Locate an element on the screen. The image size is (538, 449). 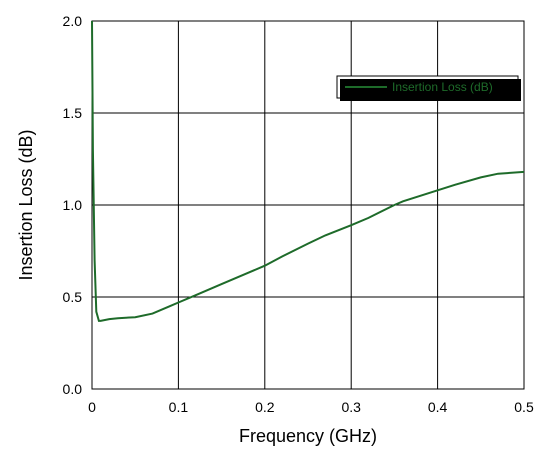
legend-shadow is located at coordinates (430, 90).